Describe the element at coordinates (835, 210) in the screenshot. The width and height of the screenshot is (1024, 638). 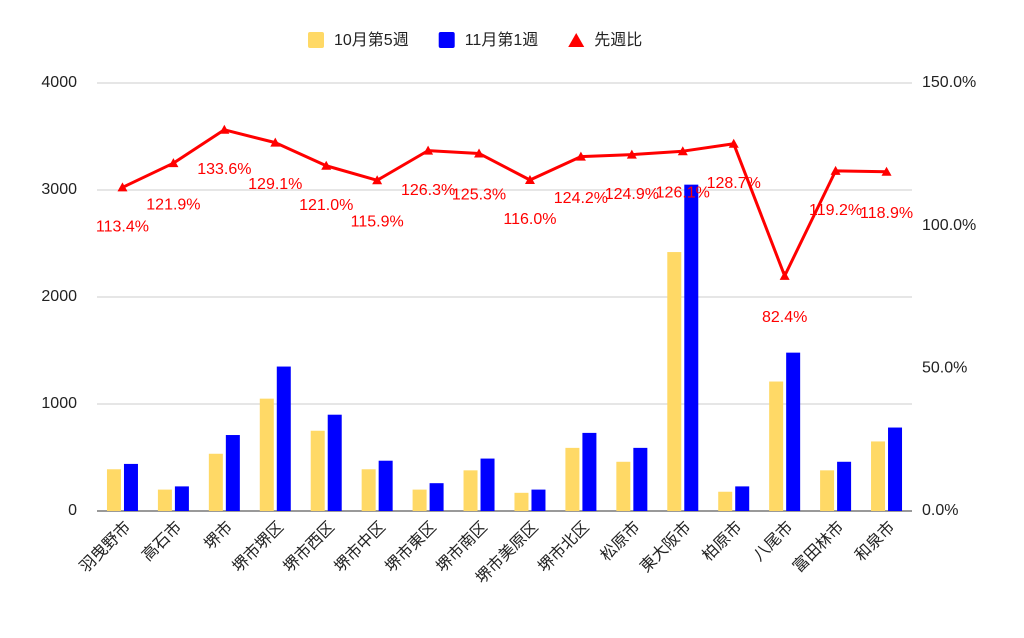
I see `data-label: 119.2%` at that location.